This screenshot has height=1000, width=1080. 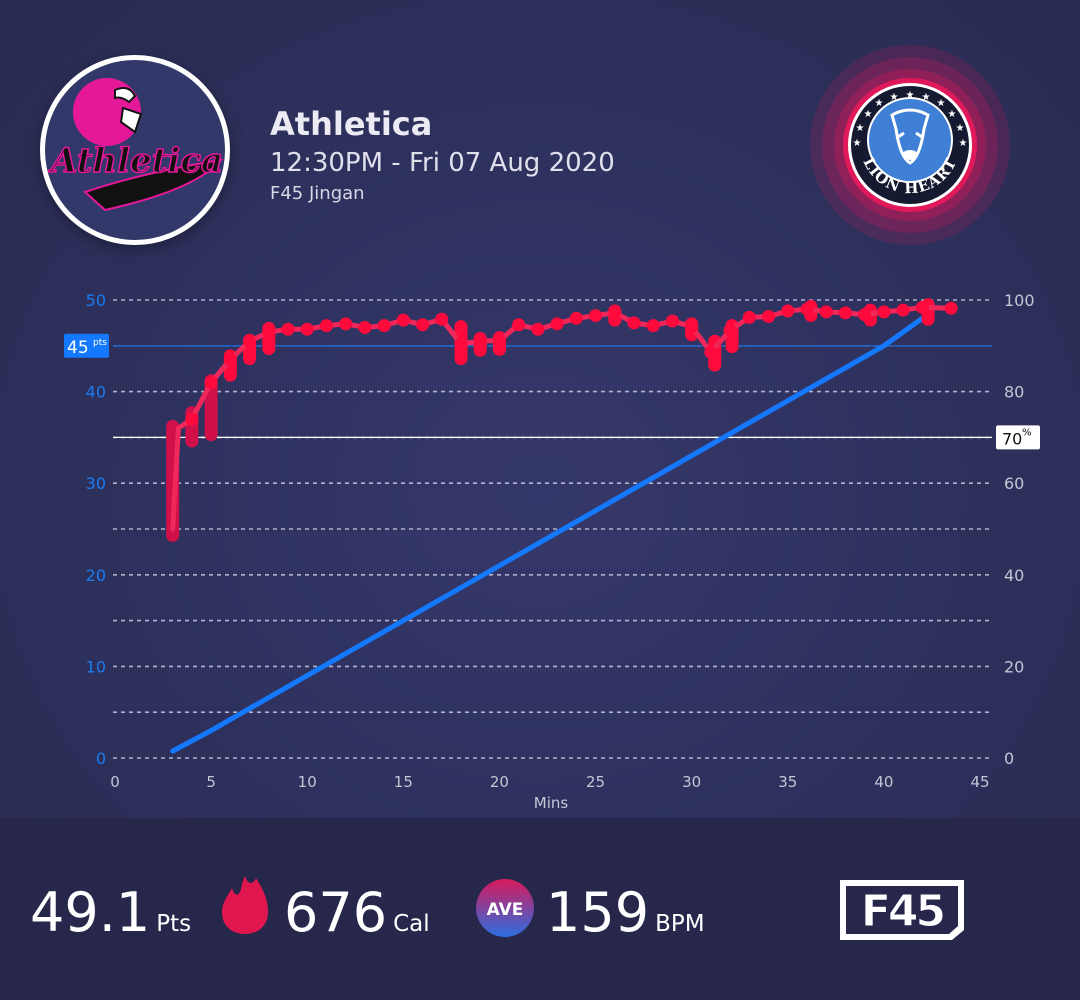 I want to click on team-logo: Athletica, so click(x=135, y=150).